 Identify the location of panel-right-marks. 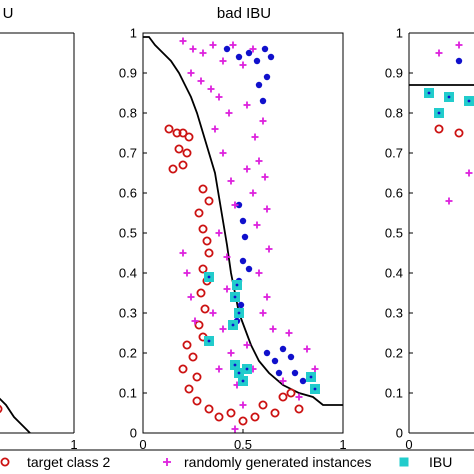
(441, 123).